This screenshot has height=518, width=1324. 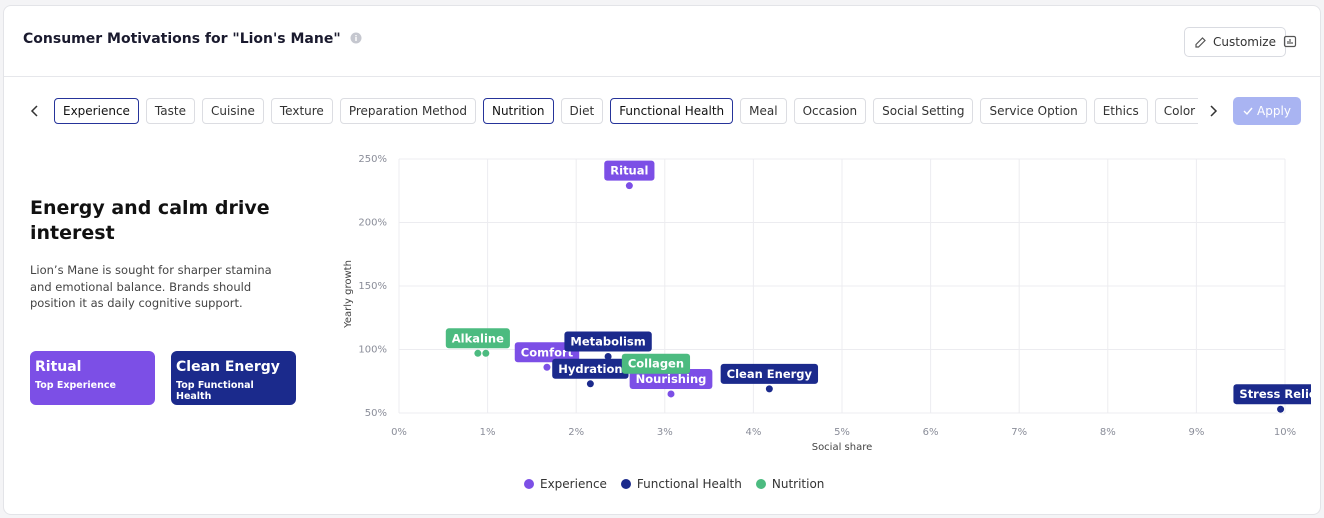 I want to click on point-label-text: Clean Energy, so click(x=770, y=374).